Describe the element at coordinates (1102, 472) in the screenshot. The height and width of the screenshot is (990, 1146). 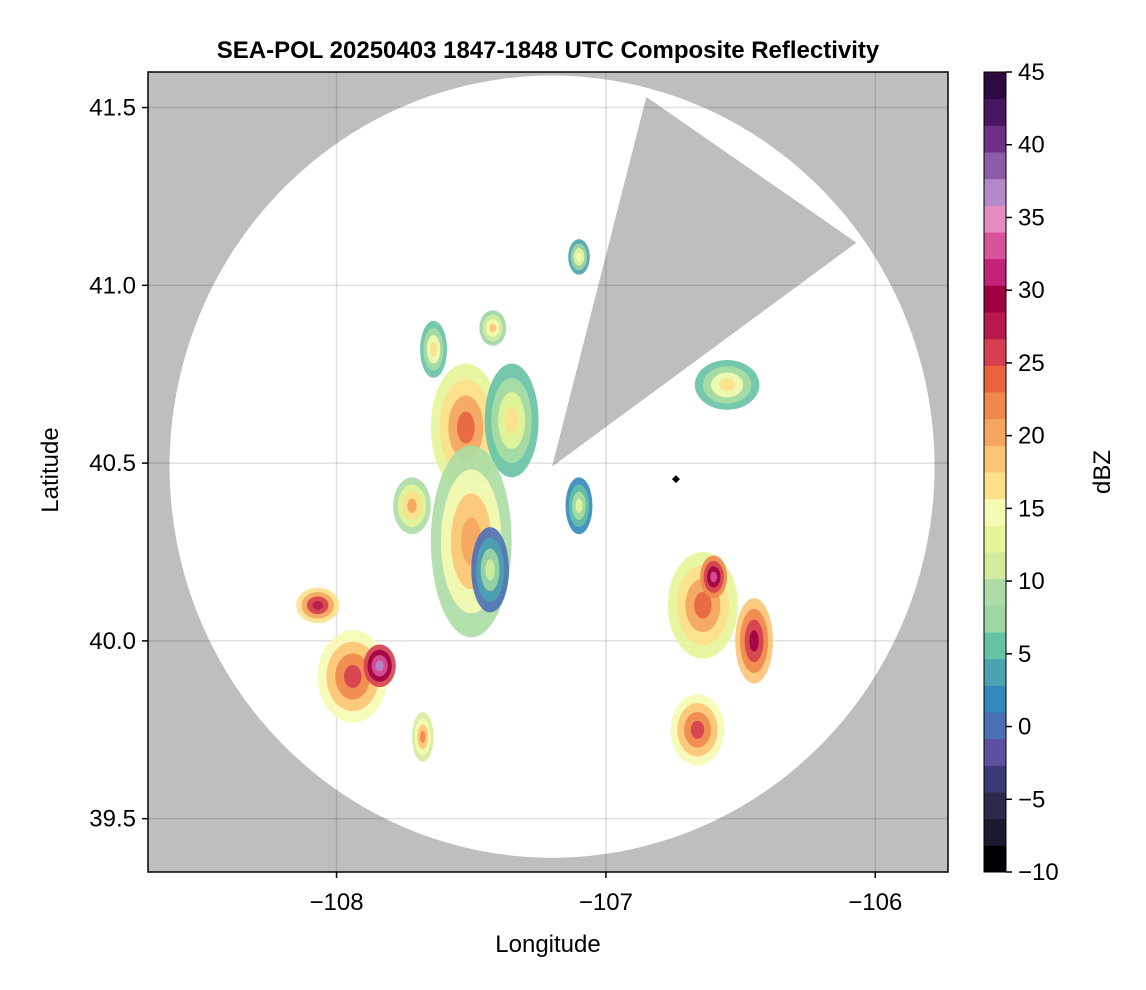
I see `colorbar-label: dBZ` at that location.